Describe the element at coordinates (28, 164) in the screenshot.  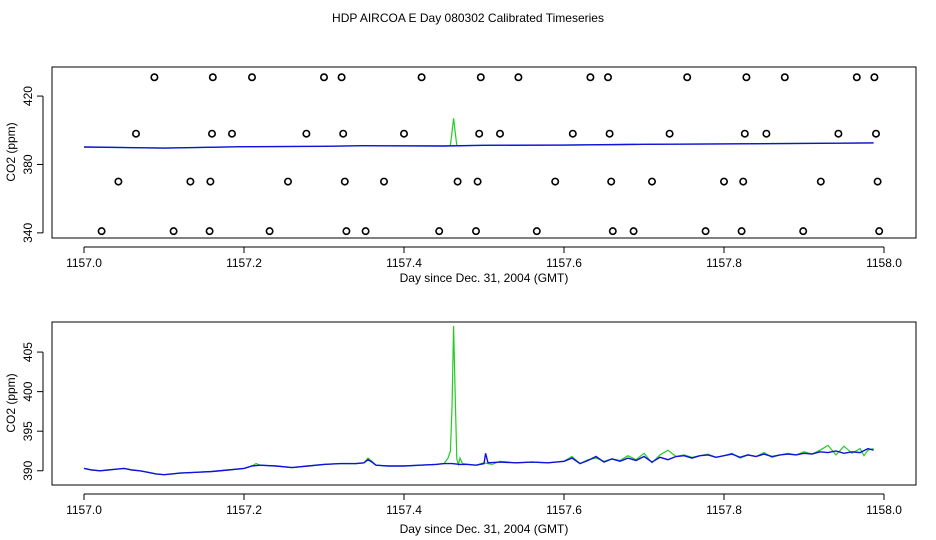
I see `top-y-tick-label: 380` at that location.